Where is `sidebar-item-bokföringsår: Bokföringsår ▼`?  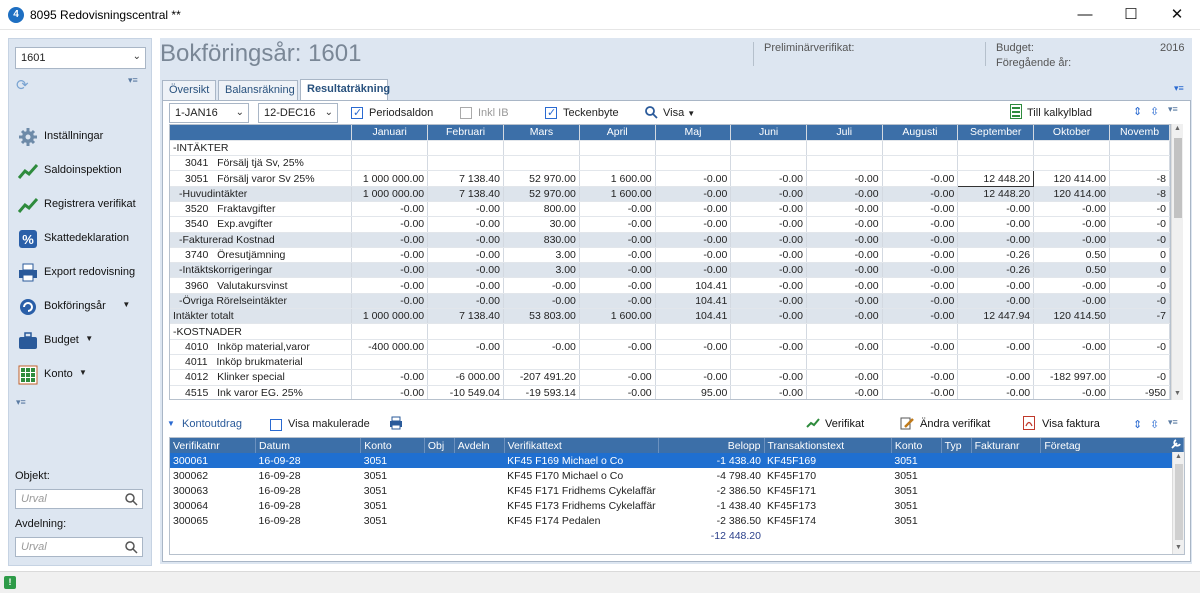 sidebar-item-bokföringsår: Bokföringsår ▼ is located at coordinates (84, 307).